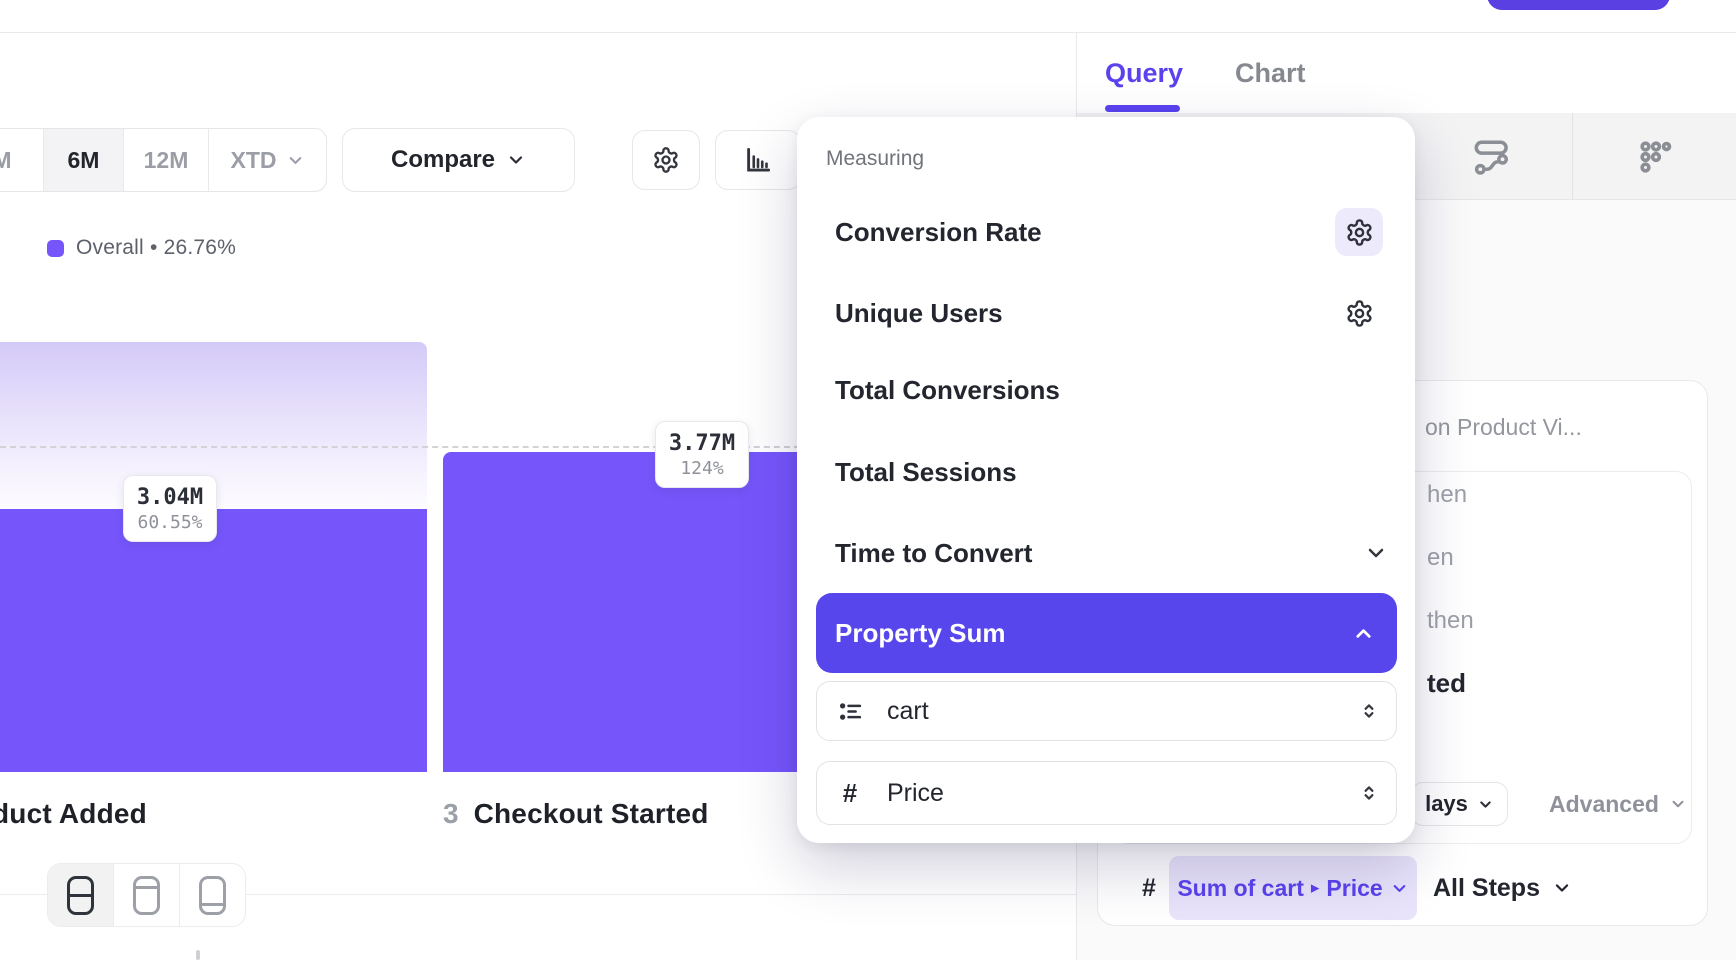  I want to click on conversion-rate-gear-button, so click(1359, 232).